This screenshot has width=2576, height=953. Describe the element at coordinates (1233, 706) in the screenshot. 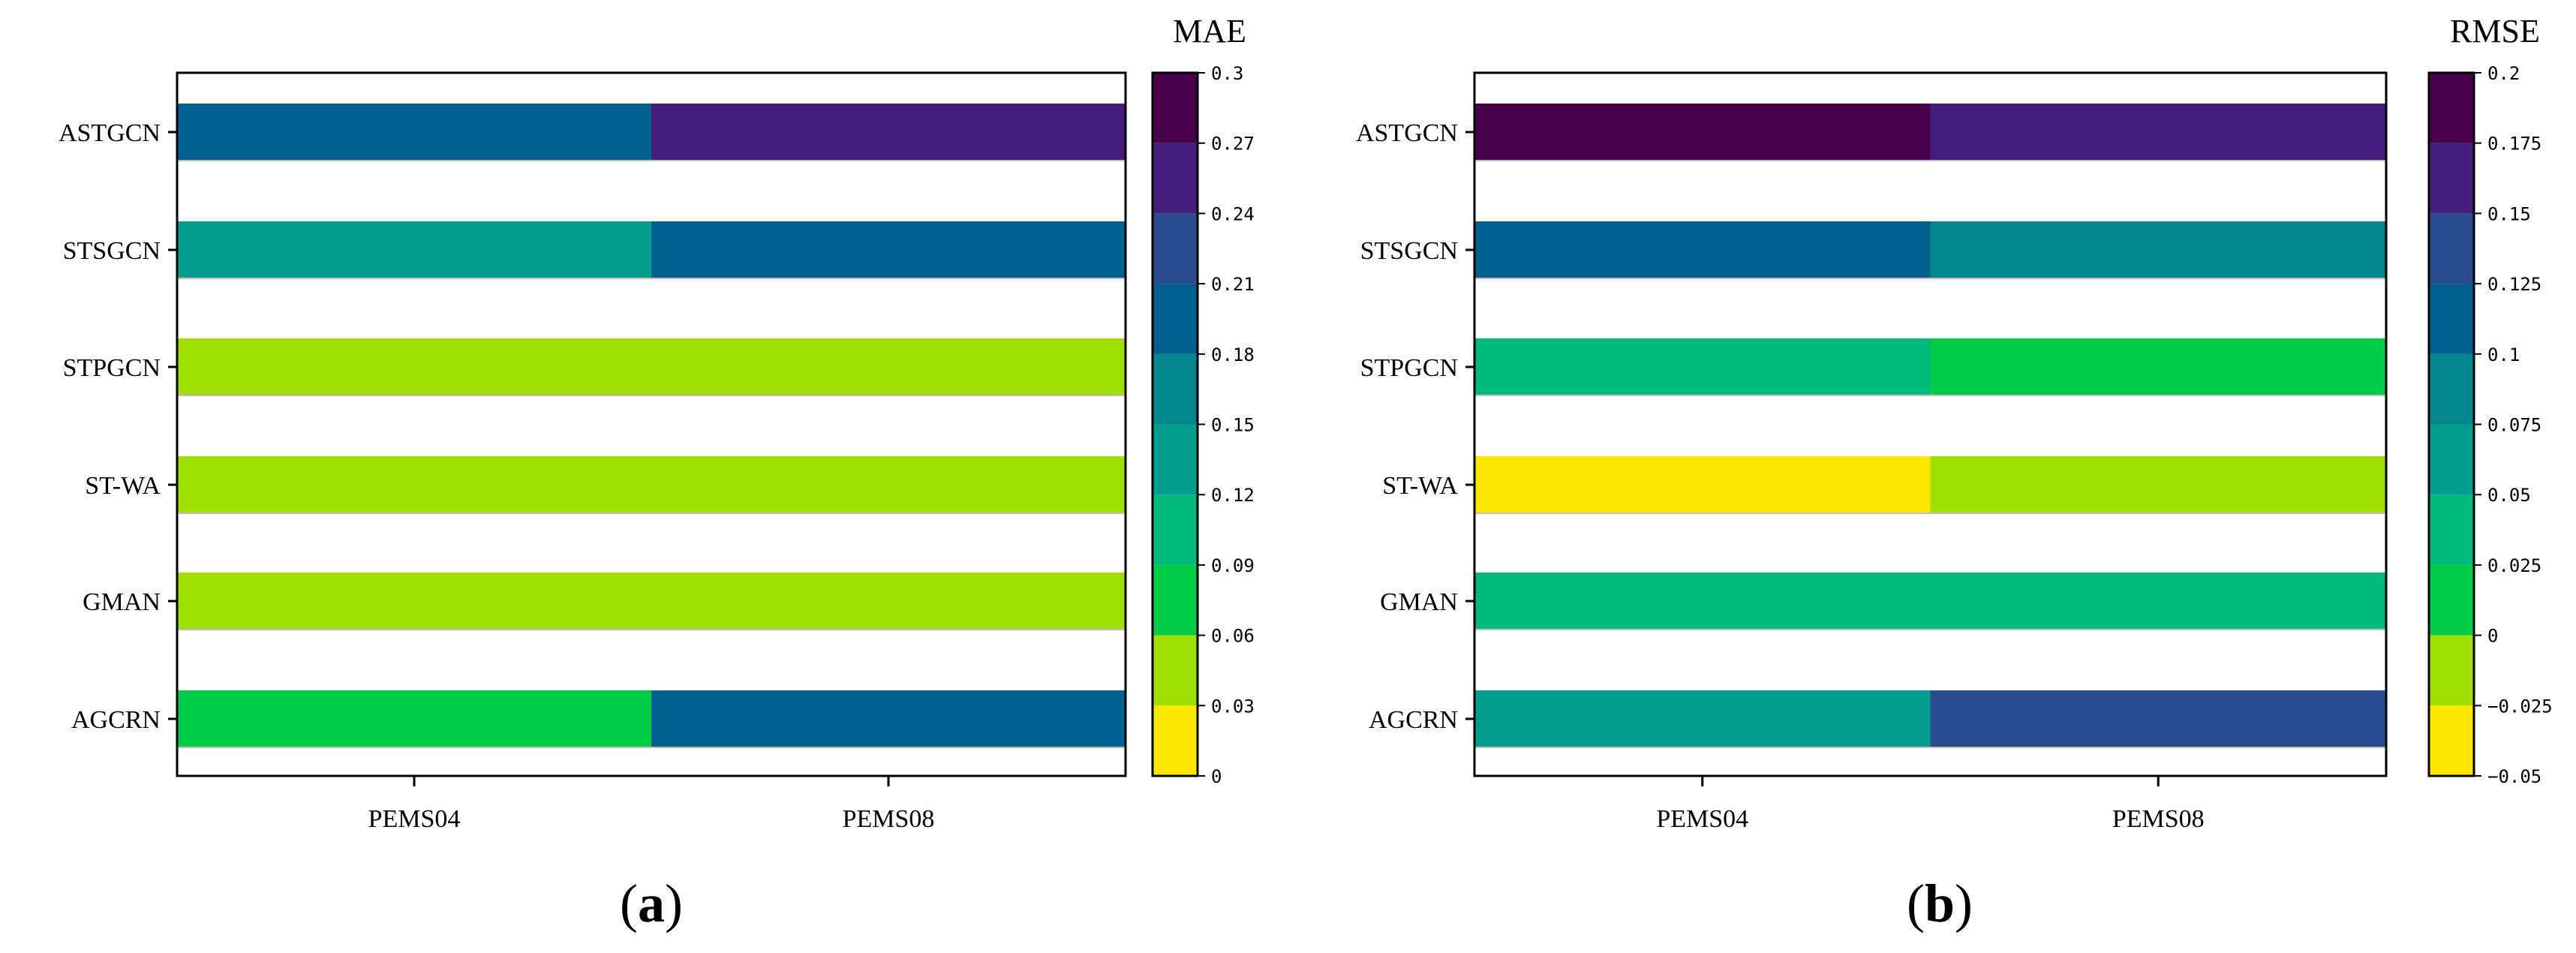

I see `colorbar-tick-label: 0.03` at that location.